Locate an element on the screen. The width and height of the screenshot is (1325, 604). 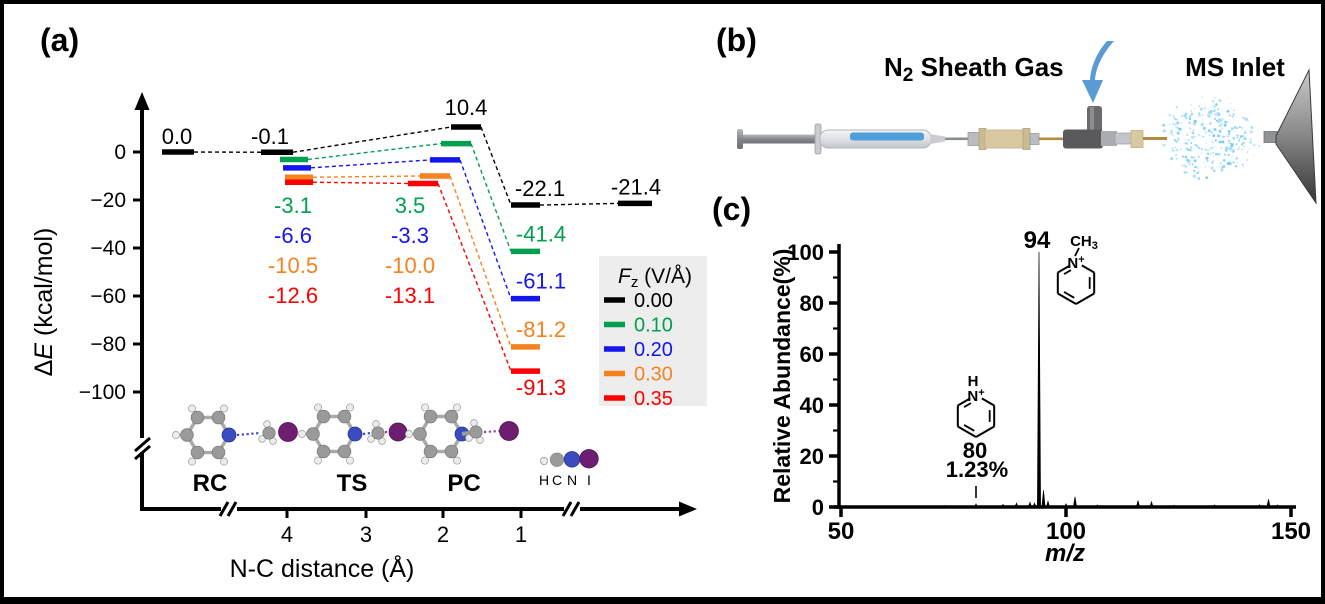
delta-e-axis-label: ΔE (kcal/mol) is located at coordinates (44, 302).